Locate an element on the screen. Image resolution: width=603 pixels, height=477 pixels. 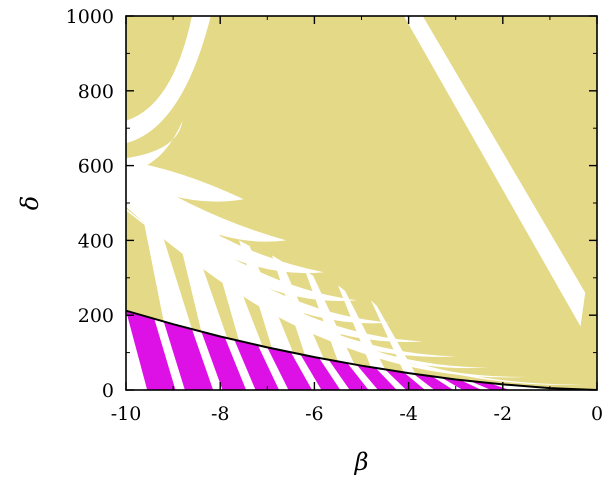
y-tick-label: 0 is located at coordinates (108, 391).